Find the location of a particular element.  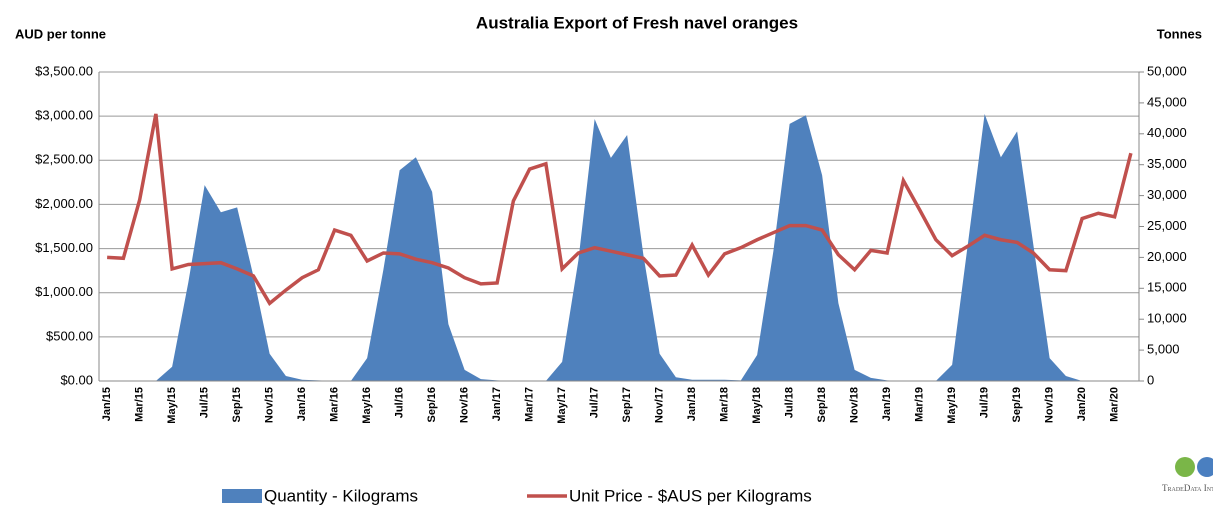

x-tick-label: Nov/16 is located at coordinates (465, 405).